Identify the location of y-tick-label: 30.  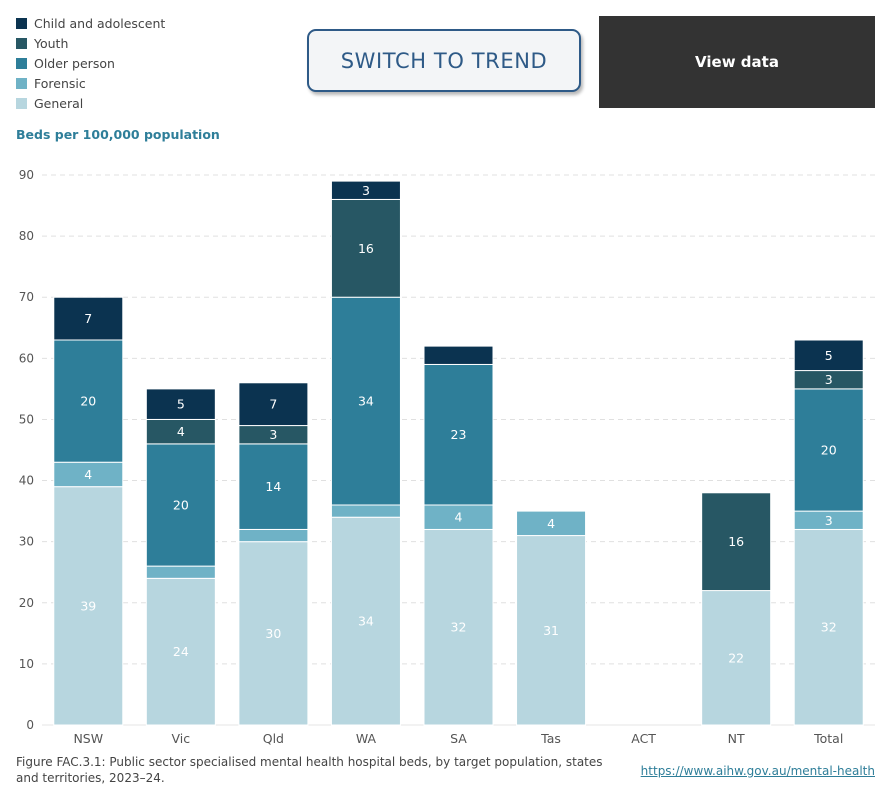
(26, 542).